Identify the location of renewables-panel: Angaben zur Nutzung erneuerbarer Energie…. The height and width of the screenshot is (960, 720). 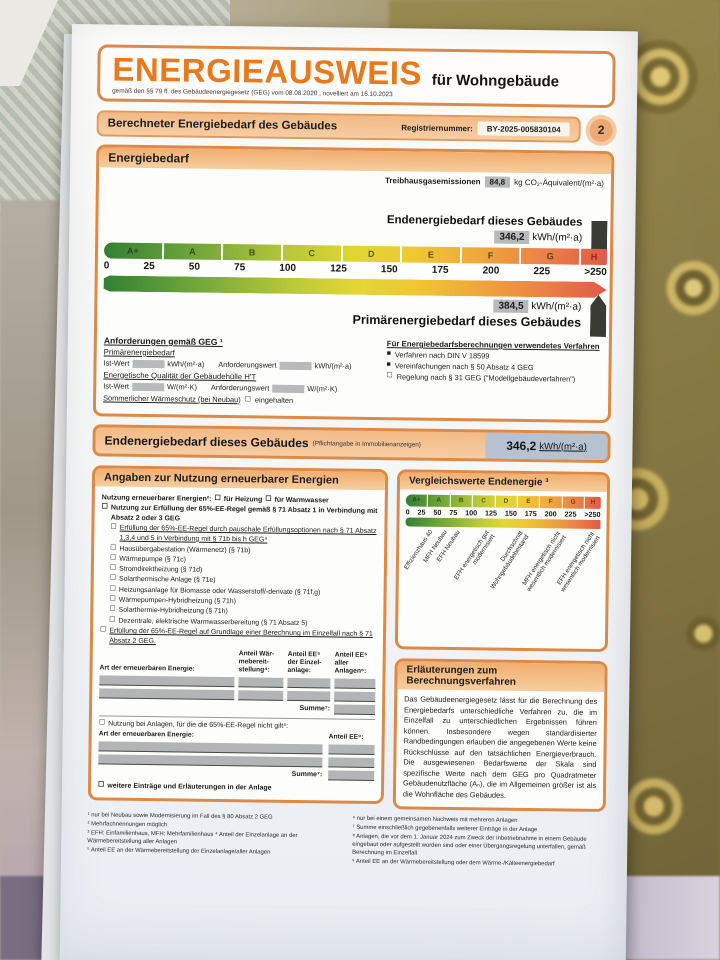
(238, 635).